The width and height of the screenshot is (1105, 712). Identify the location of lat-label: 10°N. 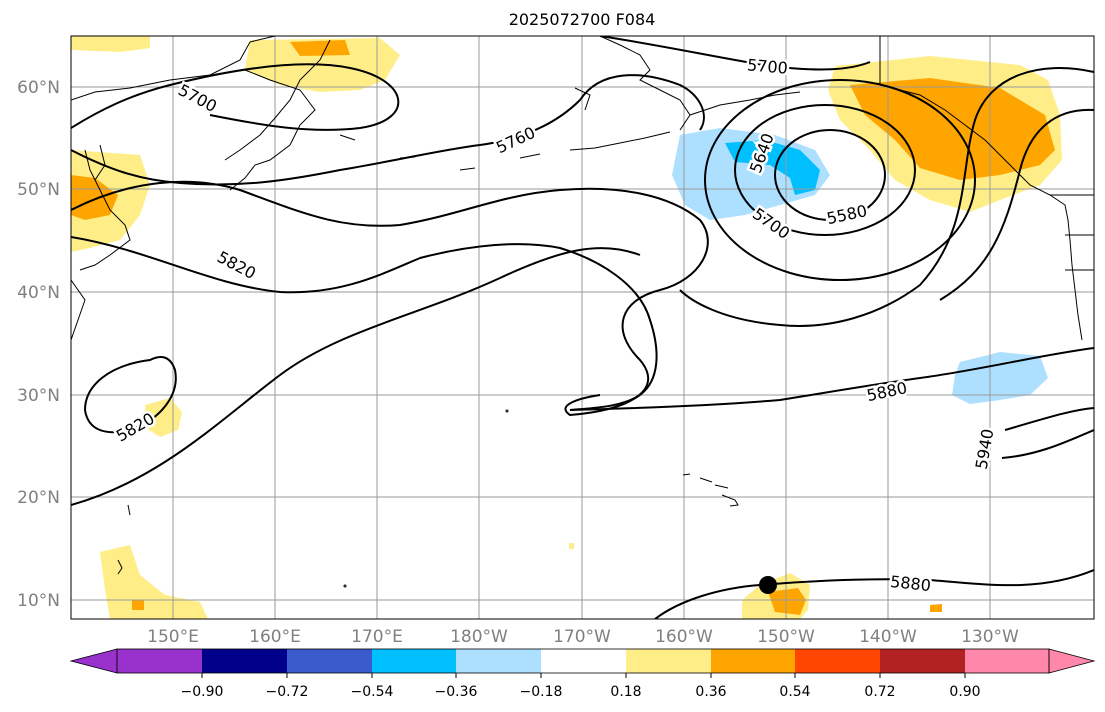
(38, 601).